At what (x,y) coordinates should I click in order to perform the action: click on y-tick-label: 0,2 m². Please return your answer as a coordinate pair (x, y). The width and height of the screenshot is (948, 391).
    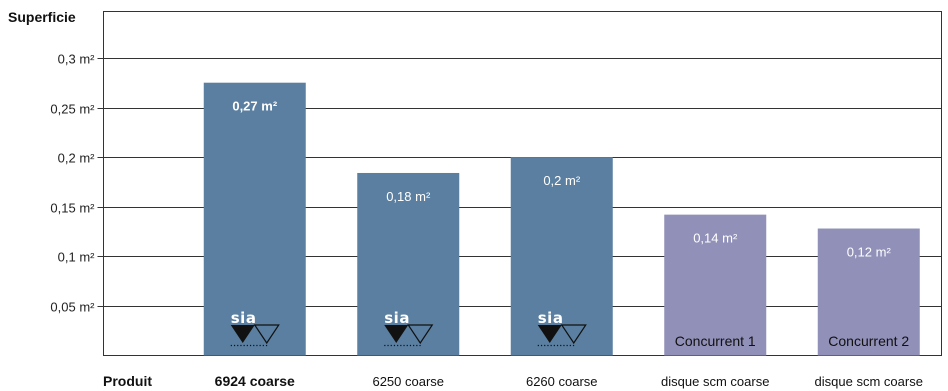
    Looking at the image, I should click on (77, 158).